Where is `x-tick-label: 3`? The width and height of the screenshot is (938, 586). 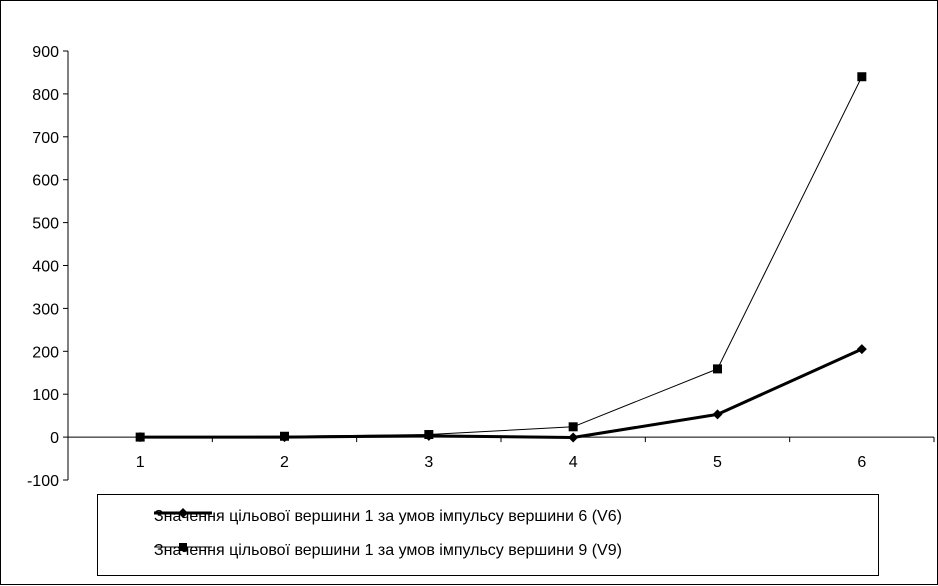 x-tick-label: 3 is located at coordinates (428, 462).